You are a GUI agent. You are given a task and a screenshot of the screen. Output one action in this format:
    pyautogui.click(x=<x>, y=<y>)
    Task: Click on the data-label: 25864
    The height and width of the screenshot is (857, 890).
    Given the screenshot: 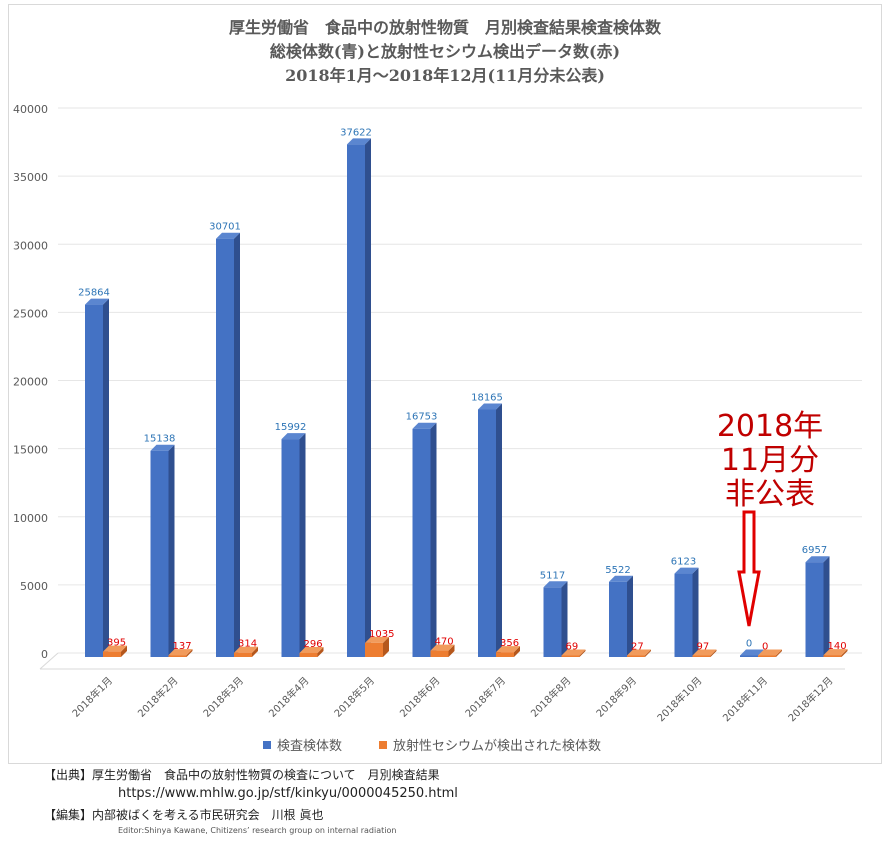 What is the action you would take?
    pyautogui.click(x=94, y=293)
    